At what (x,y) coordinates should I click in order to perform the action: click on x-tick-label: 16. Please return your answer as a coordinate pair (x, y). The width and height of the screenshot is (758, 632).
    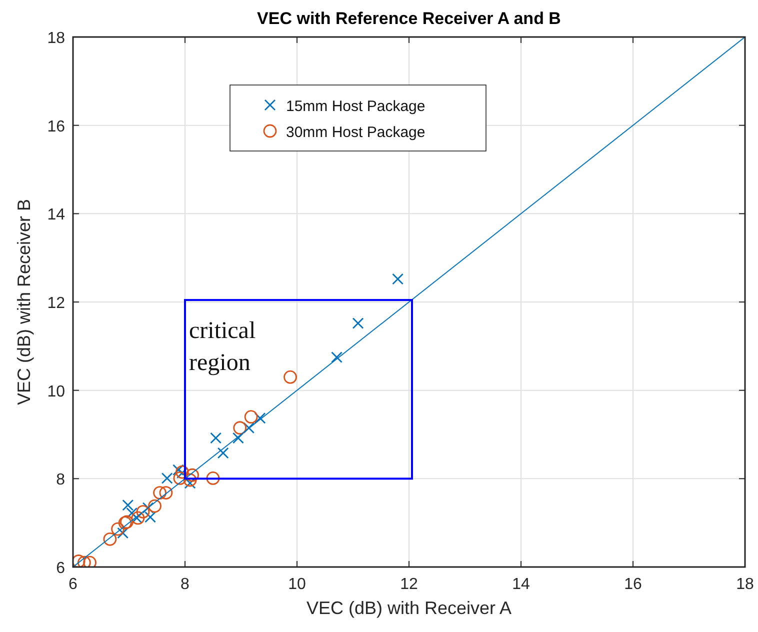
    Looking at the image, I should click on (633, 584).